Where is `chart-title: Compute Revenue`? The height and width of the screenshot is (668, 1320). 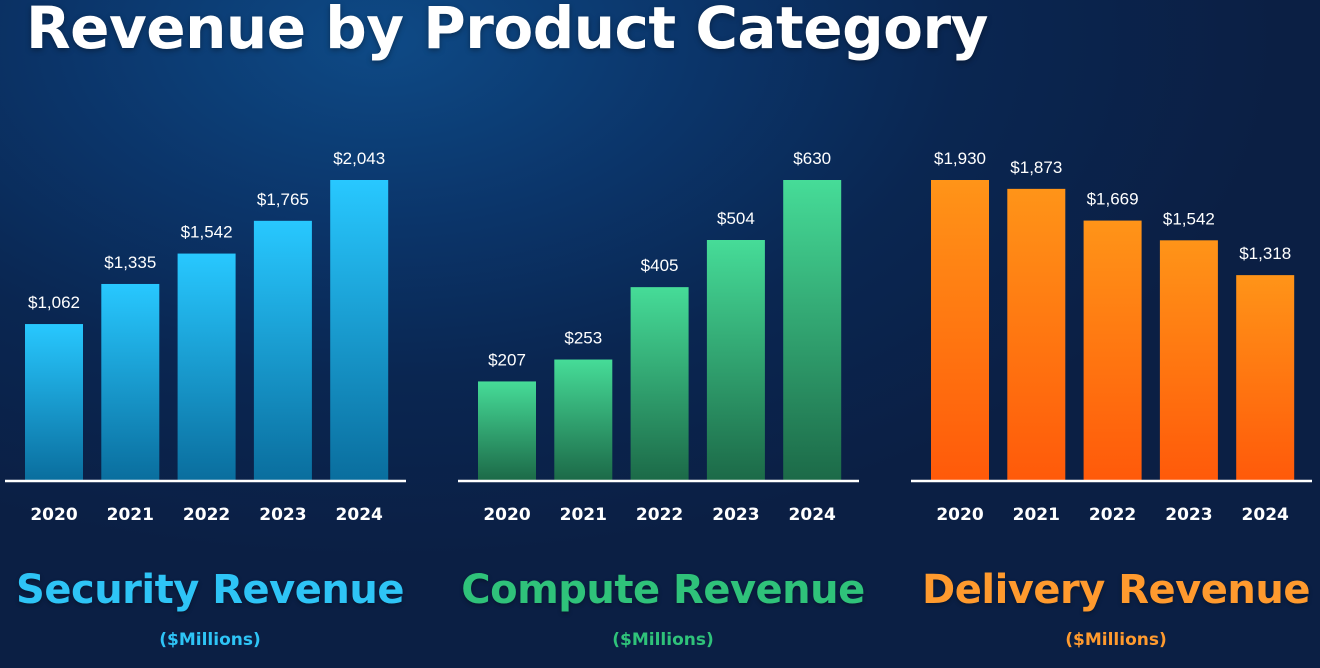 chart-title: Compute Revenue is located at coordinates (663, 590).